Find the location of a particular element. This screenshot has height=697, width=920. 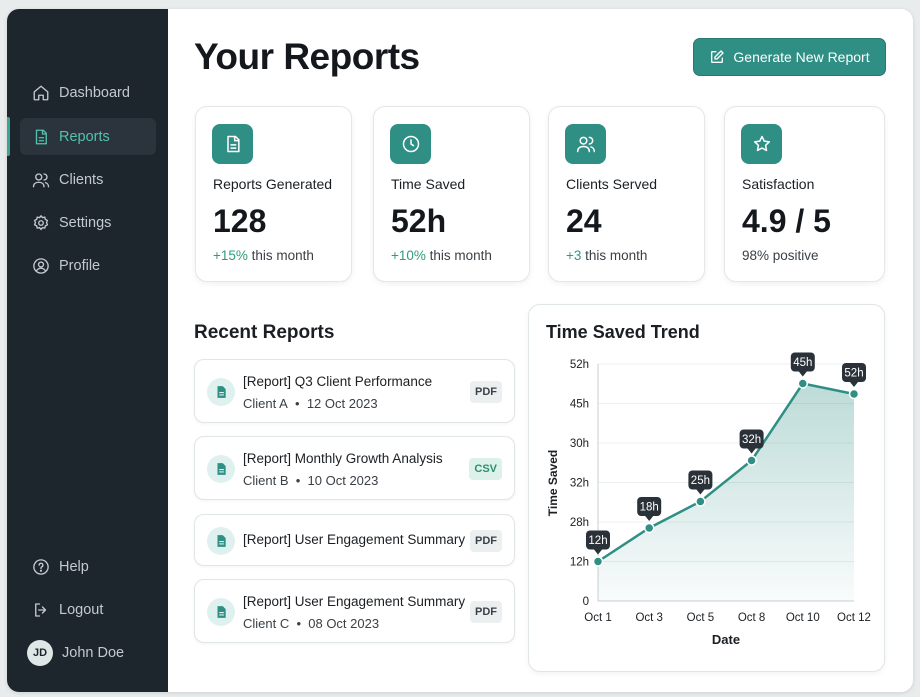

star-icon is located at coordinates (761, 144).